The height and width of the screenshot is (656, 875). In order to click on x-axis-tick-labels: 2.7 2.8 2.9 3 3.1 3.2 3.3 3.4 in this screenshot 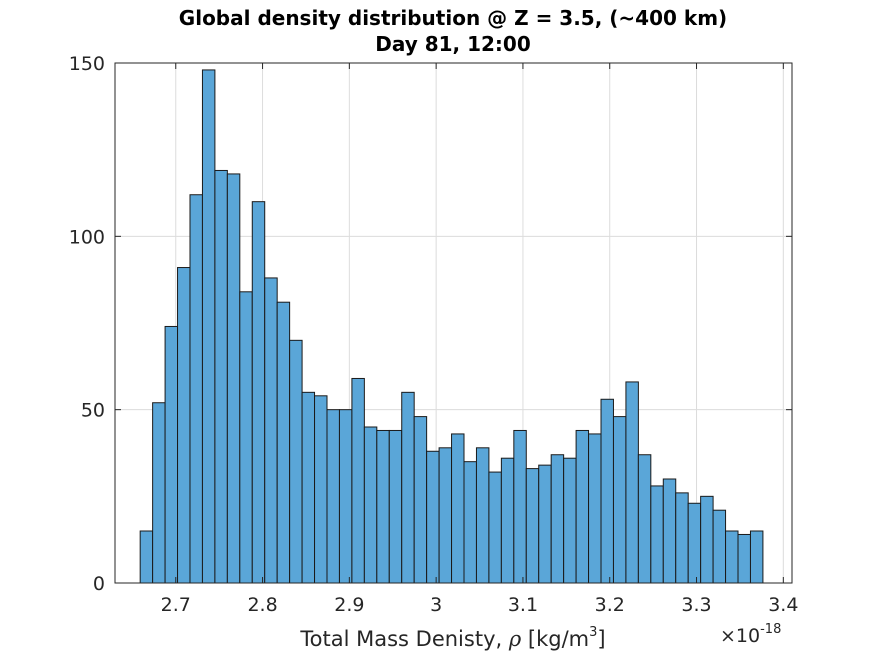, I will do `click(480, 605)`.